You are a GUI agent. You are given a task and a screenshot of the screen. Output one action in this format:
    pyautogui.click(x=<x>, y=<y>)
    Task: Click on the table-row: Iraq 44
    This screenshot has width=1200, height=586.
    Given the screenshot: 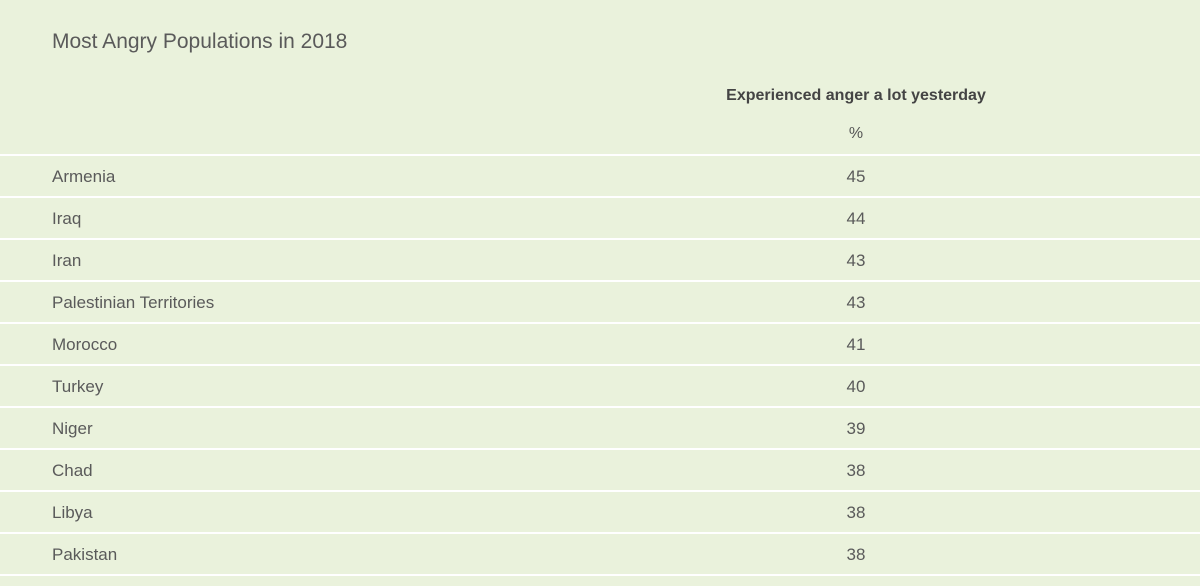 What is the action you would take?
    pyautogui.click(x=600, y=217)
    